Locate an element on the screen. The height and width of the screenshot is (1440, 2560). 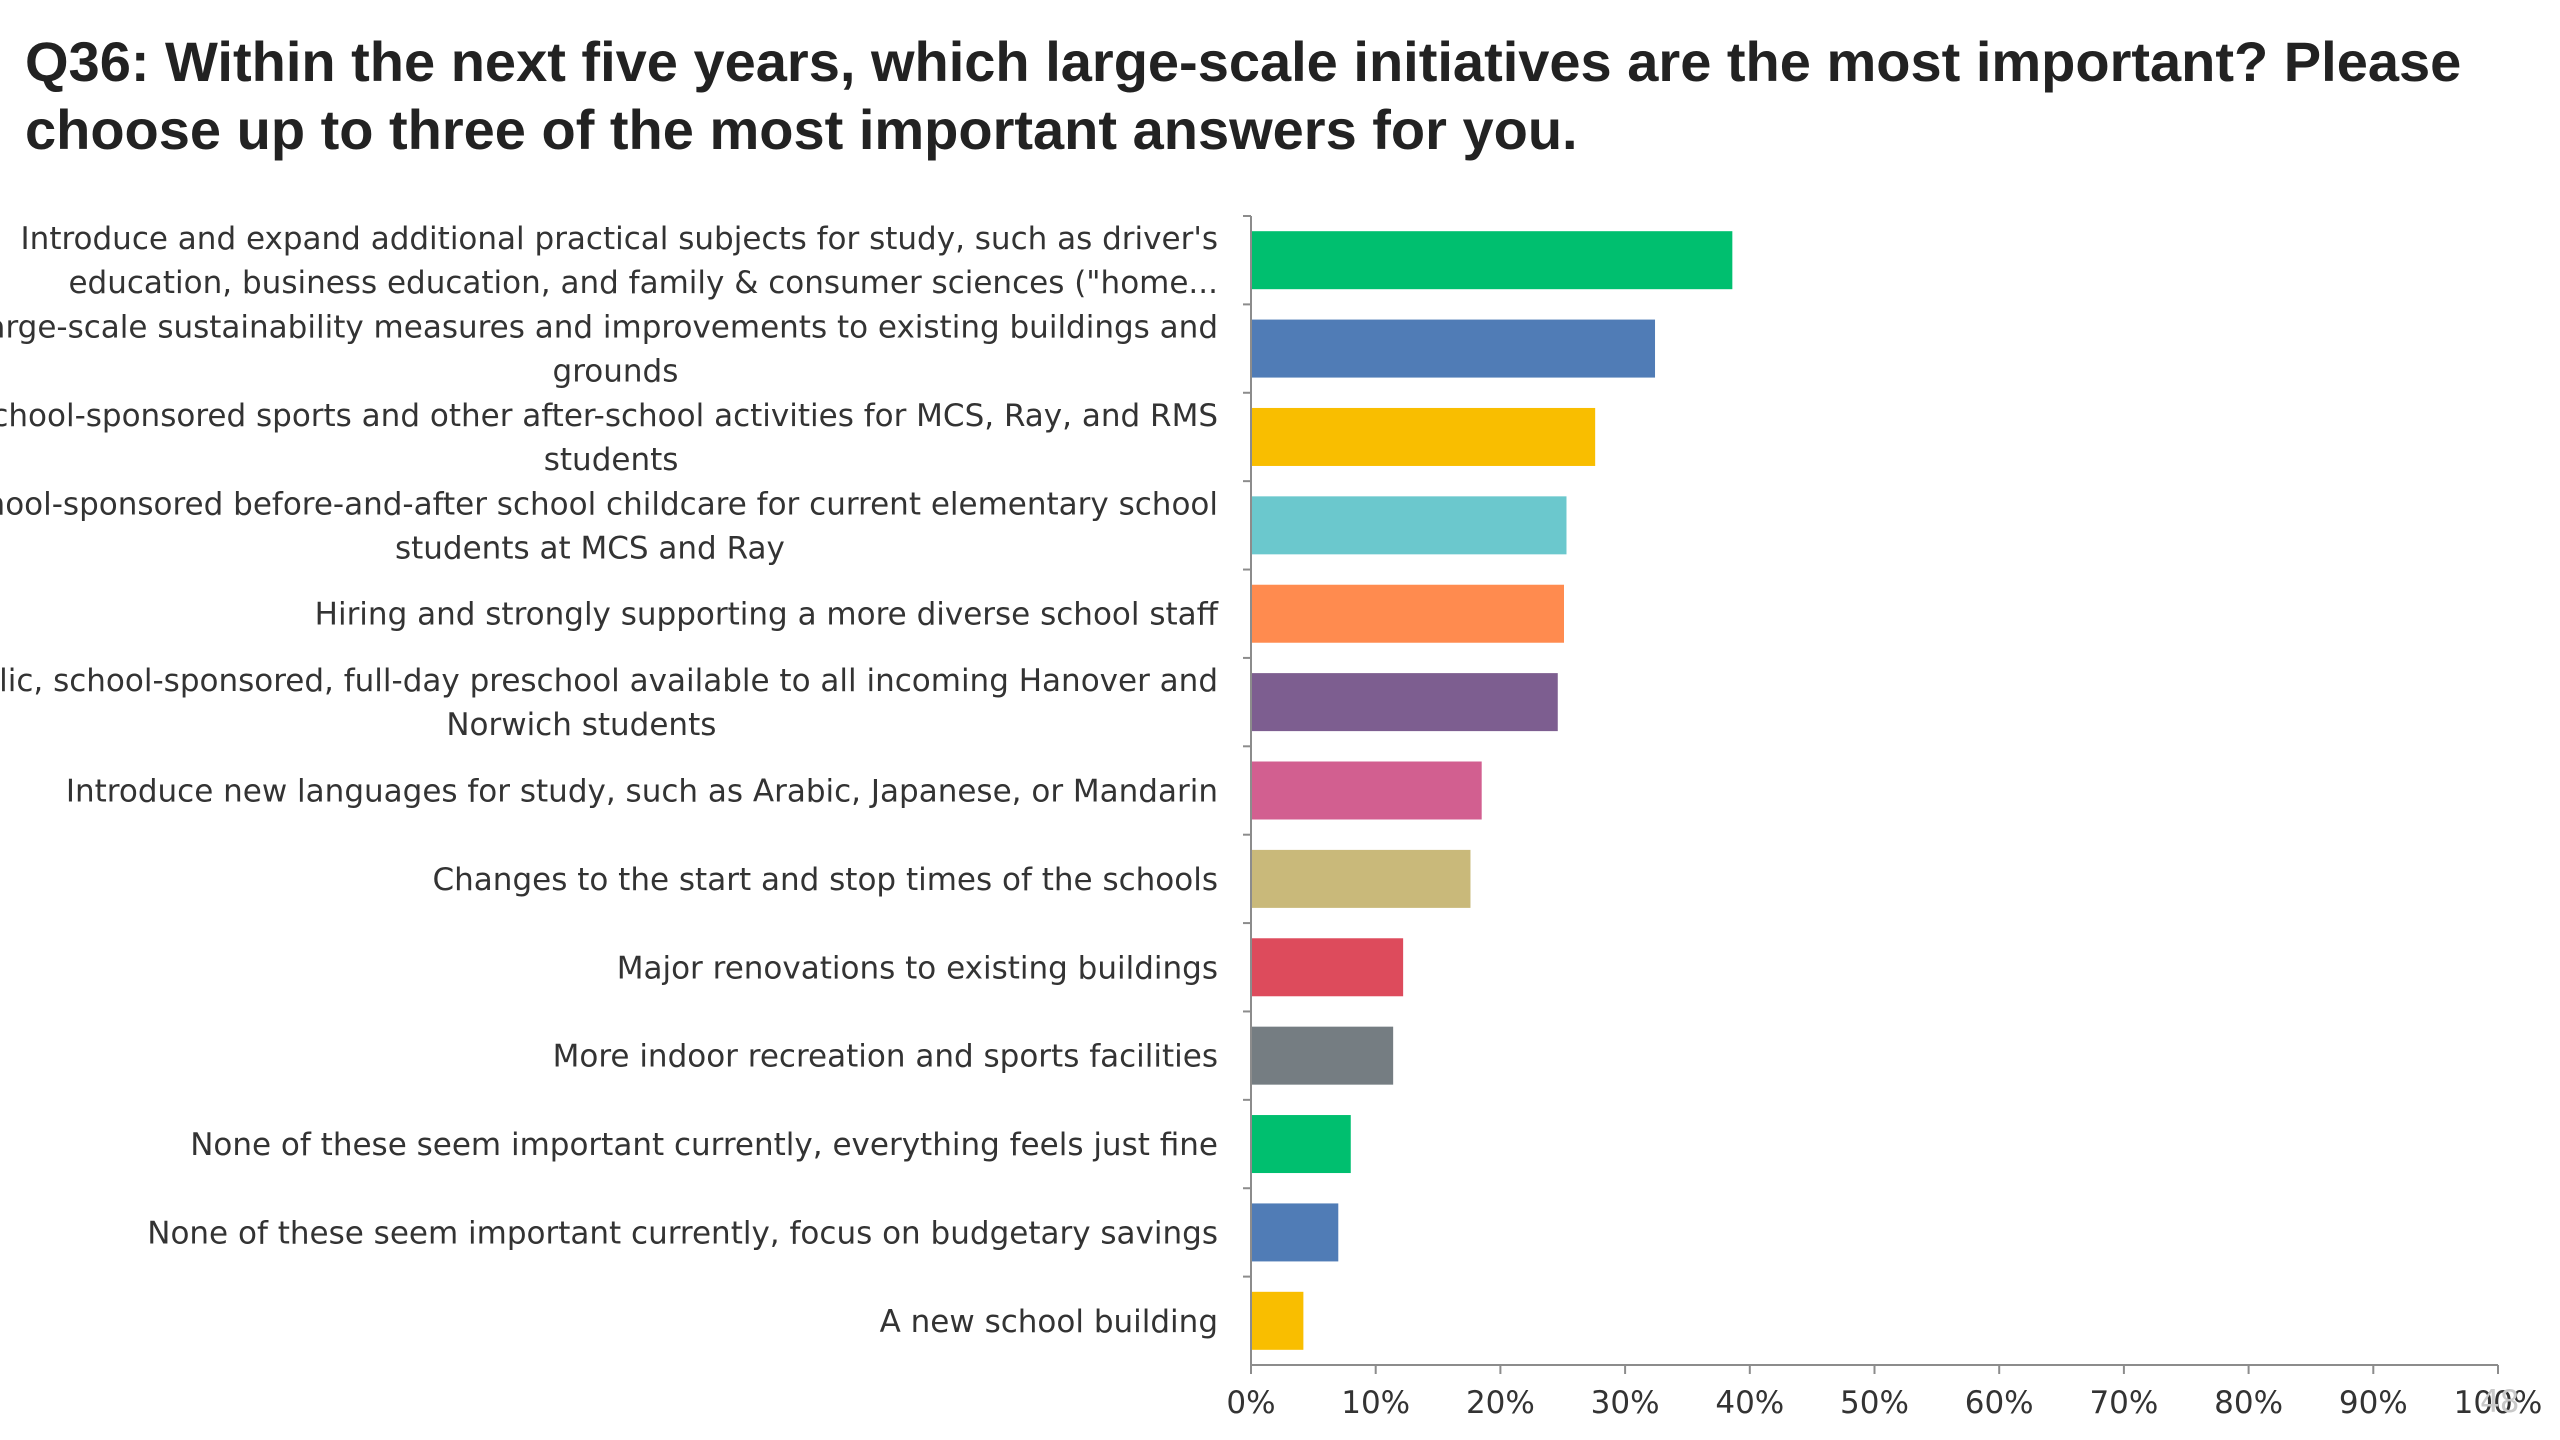
x-tick-label: 30% is located at coordinates (1625, 1403).